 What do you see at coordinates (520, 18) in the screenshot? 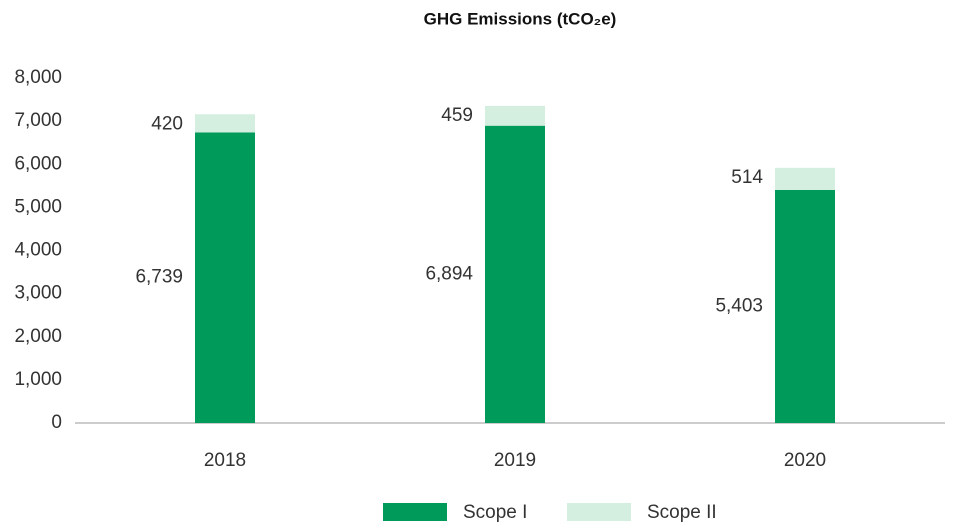
I see `chart-title: GHG Emissions (tCO₂e)` at bounding box center [520, 18].